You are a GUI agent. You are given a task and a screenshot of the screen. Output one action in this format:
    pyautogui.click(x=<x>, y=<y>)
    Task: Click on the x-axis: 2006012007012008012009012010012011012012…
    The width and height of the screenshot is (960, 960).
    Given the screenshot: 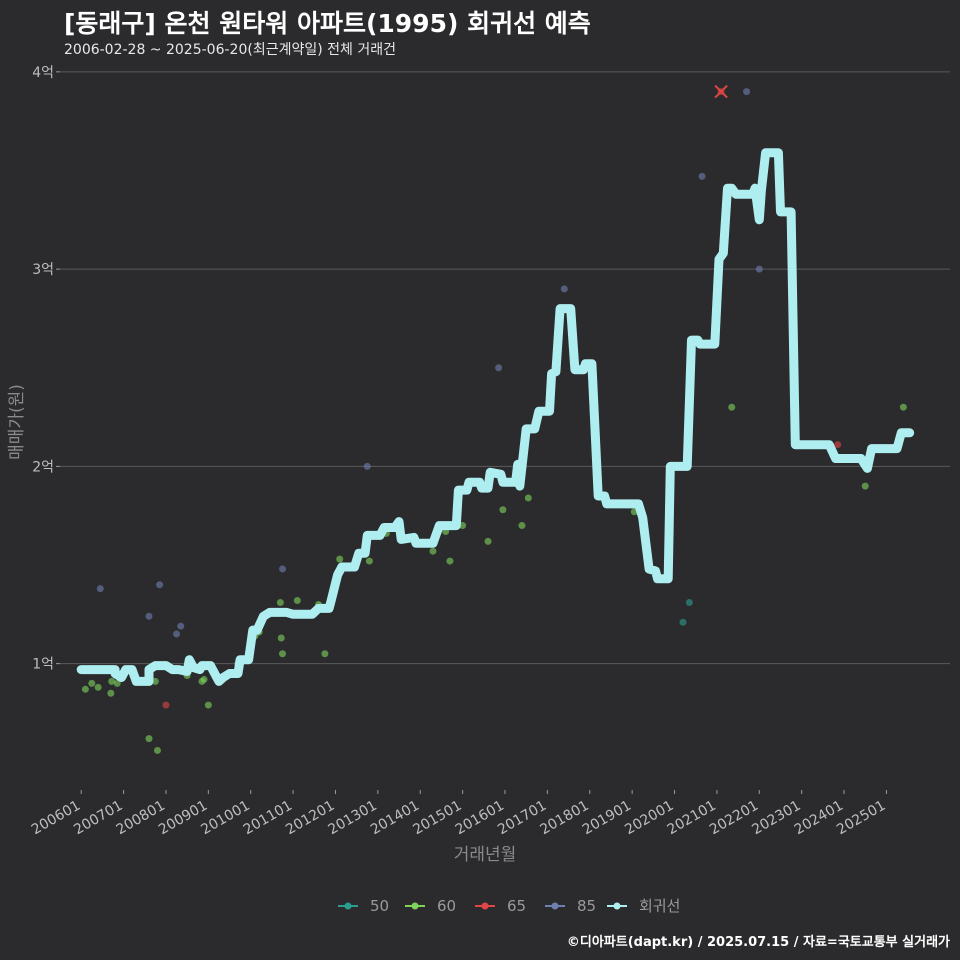 What is the action you would take?
    pyautogui.click(x=458, y=814)
    